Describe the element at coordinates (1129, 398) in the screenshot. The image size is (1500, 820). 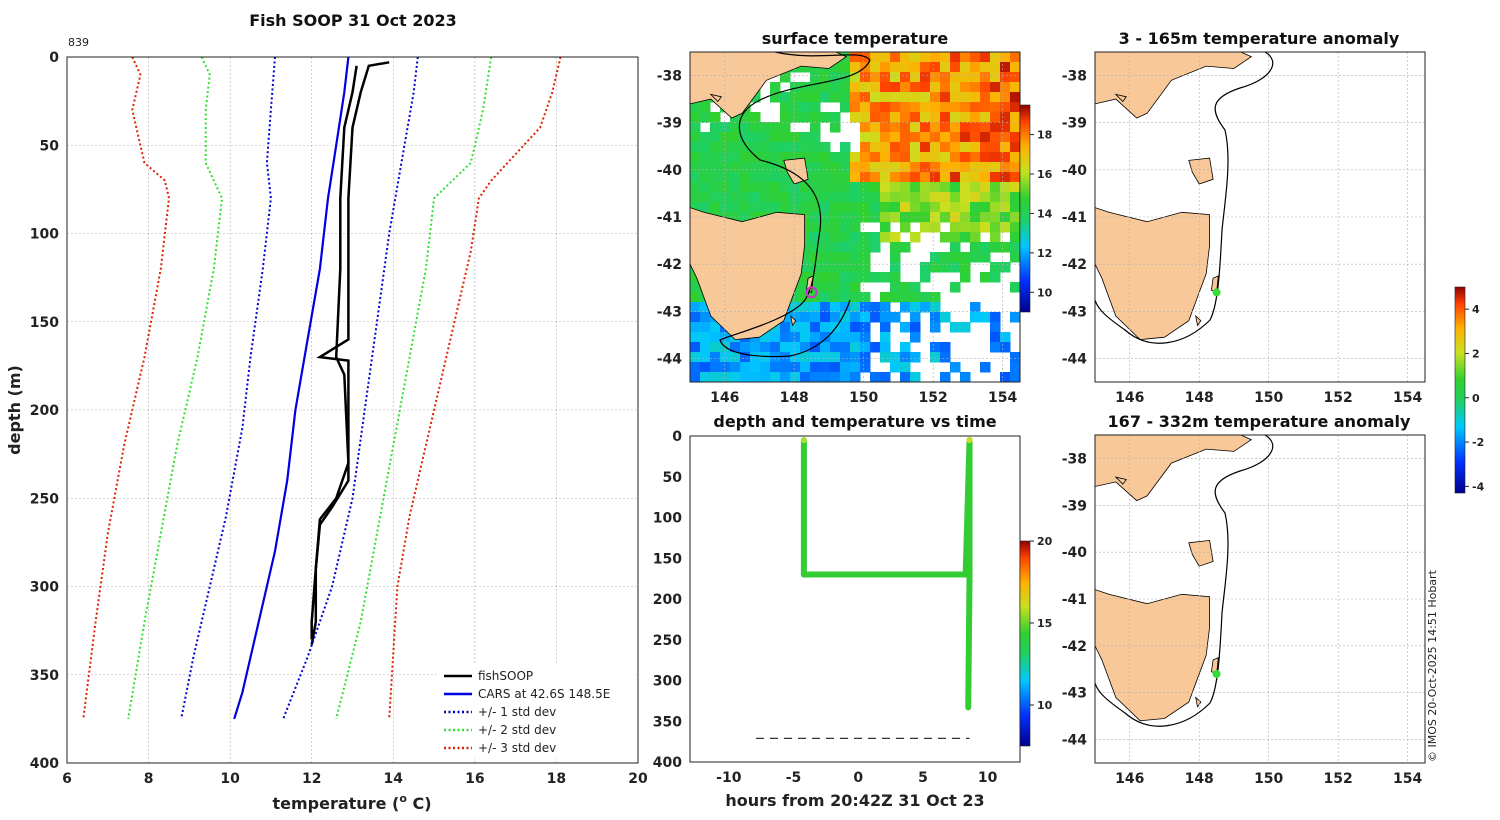
I see `map-x-tick-label: 146` at that location.